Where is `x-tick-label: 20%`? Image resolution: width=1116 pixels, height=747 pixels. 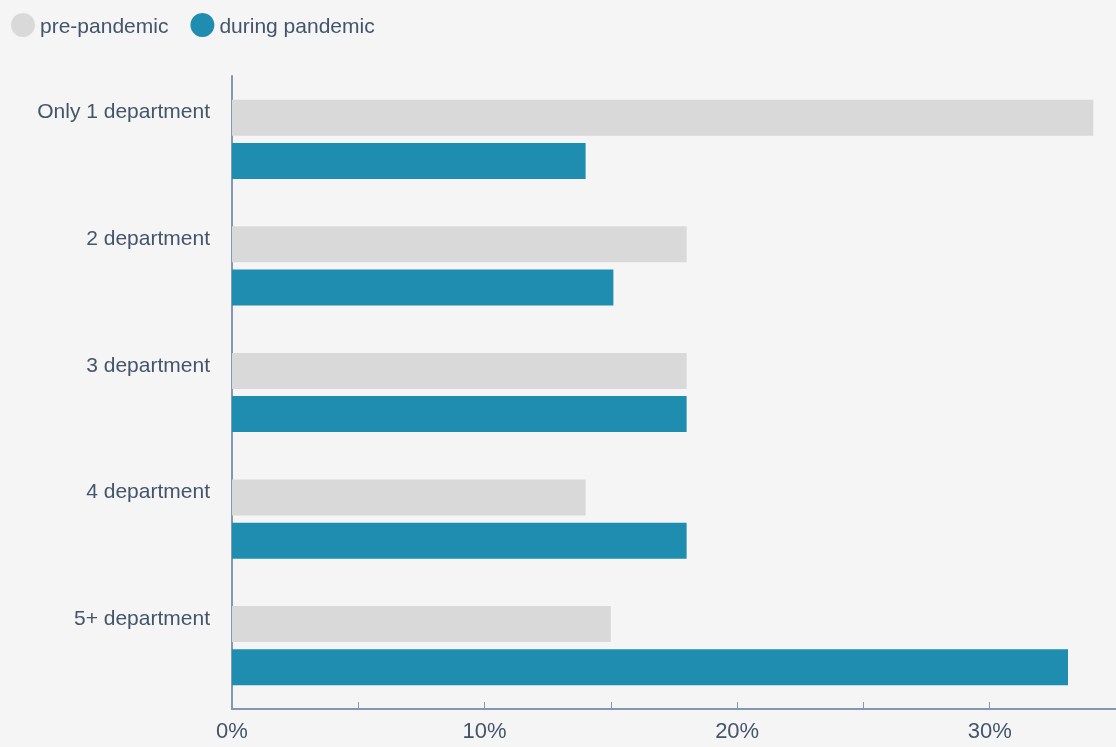 x-tick-label: 20% is located at coordinates (737, 730).